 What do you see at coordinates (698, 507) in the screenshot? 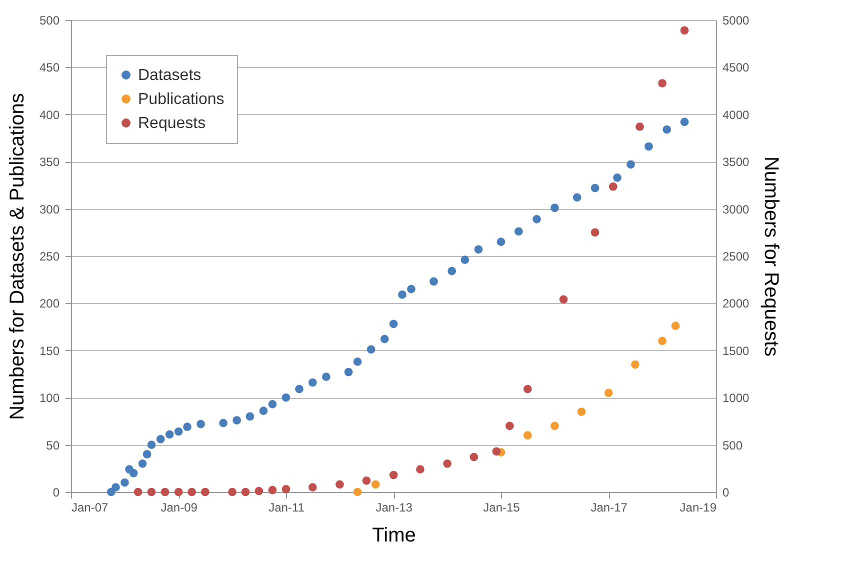
I see `x-tick-label: Jan-19` at bounding box center [698, 507].